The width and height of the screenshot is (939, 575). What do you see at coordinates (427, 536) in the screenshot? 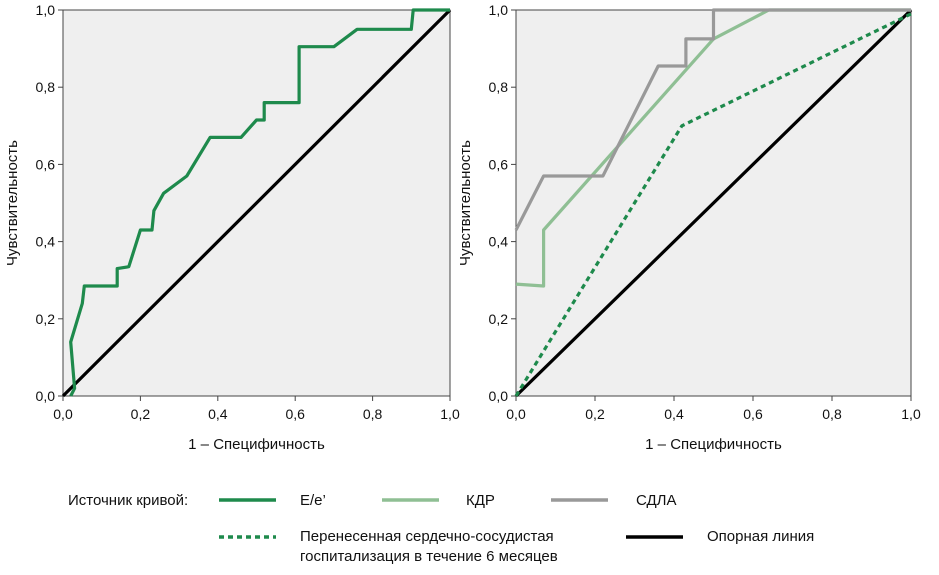
I see `legend-label-hospitalization-line1: Перенесенная сердечно-сосудистая` at bounding box center [427, 536].